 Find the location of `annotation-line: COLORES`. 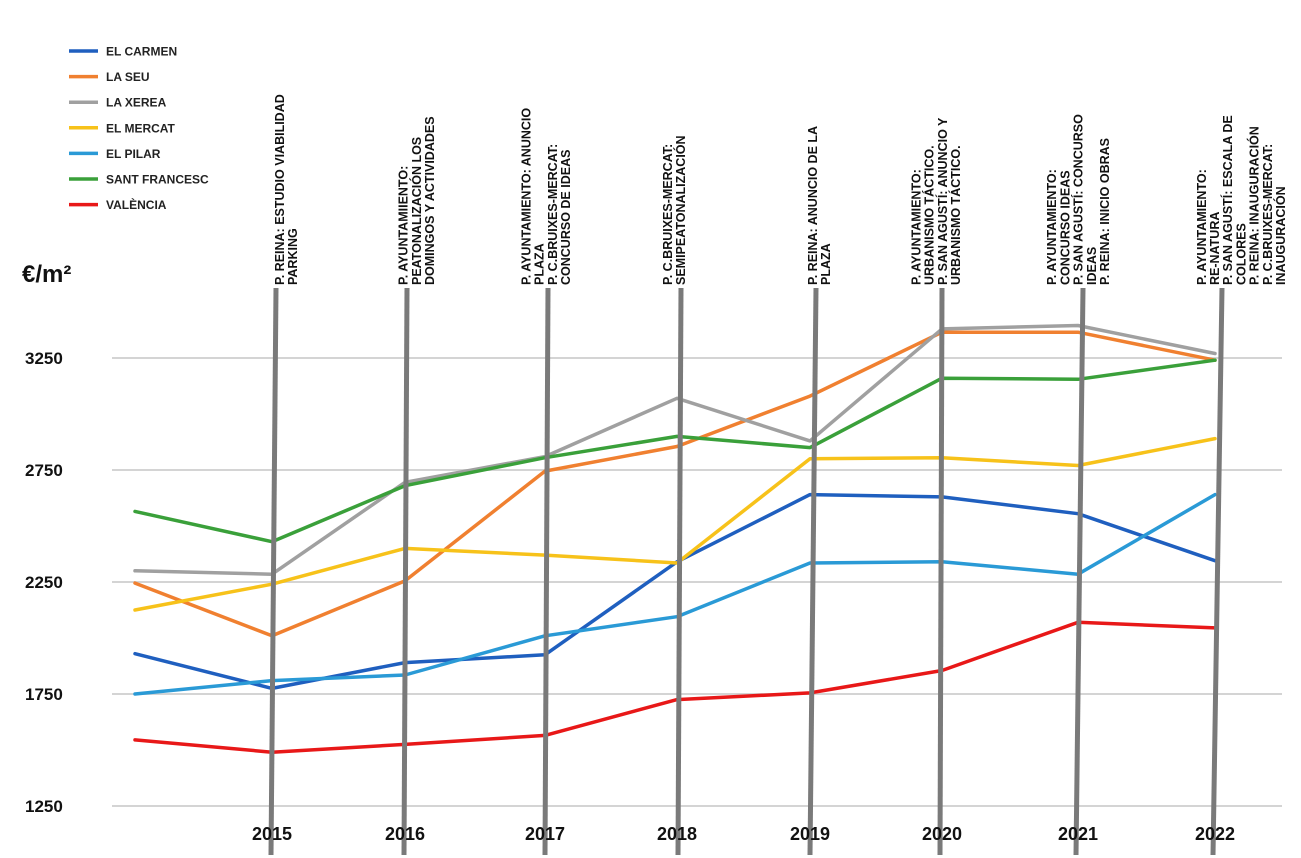

annotation-line: COLORES is located at coordinates (1241, 254).